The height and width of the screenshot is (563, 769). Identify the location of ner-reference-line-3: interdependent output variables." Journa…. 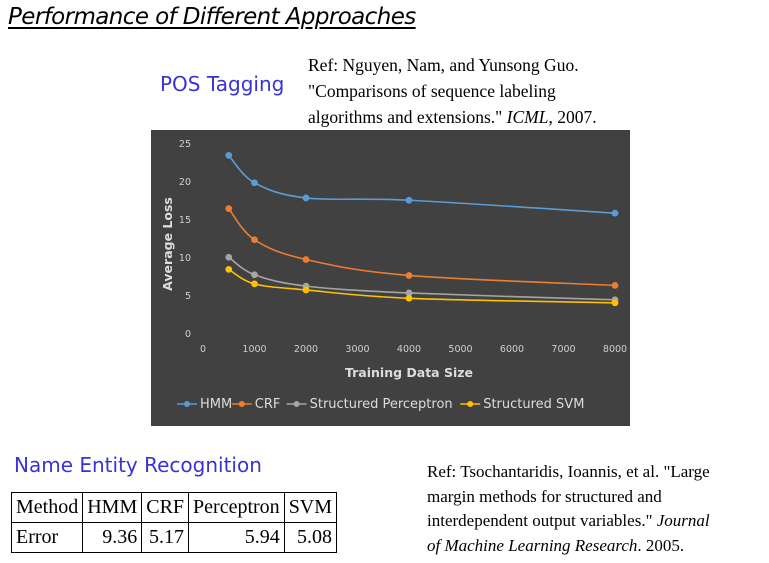
(568, 521).